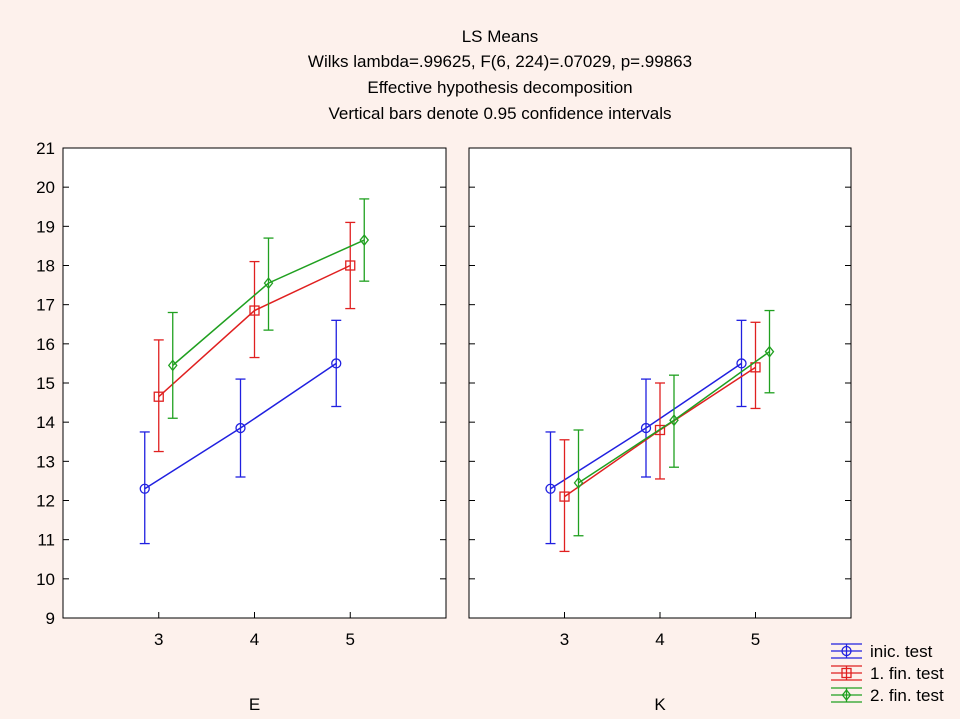 The width and height of the screenshot is (960, 719). I want to click on y-tick-label: 9, so click(50, 618).